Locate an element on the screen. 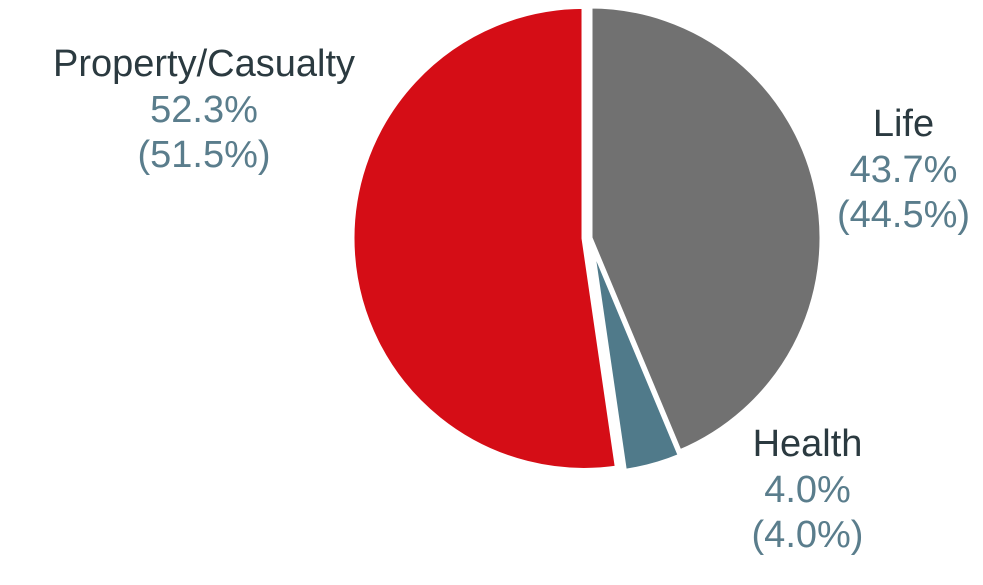 The height and width of the screenshot is (585, 983). slice-label-property-casualty: Property/Casualty is located at coordinates (204, 65).